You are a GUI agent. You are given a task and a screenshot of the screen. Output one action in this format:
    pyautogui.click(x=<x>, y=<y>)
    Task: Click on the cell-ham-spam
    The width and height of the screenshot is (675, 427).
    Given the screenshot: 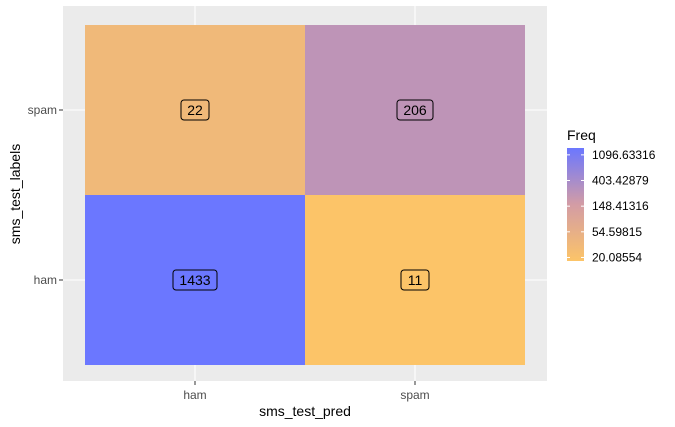 What is the action you would take?
    pyautogui.click(x=415, y=280)
    